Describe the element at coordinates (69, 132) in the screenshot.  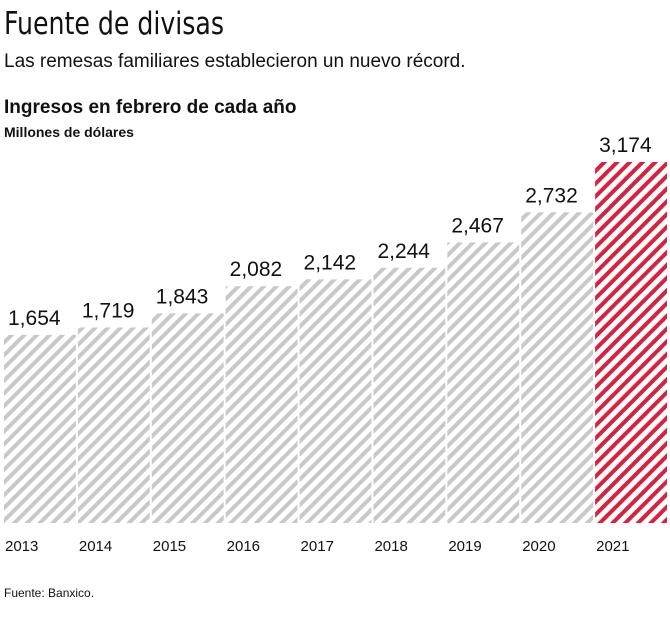
I see `y-label: Millones de dólares` at that location.